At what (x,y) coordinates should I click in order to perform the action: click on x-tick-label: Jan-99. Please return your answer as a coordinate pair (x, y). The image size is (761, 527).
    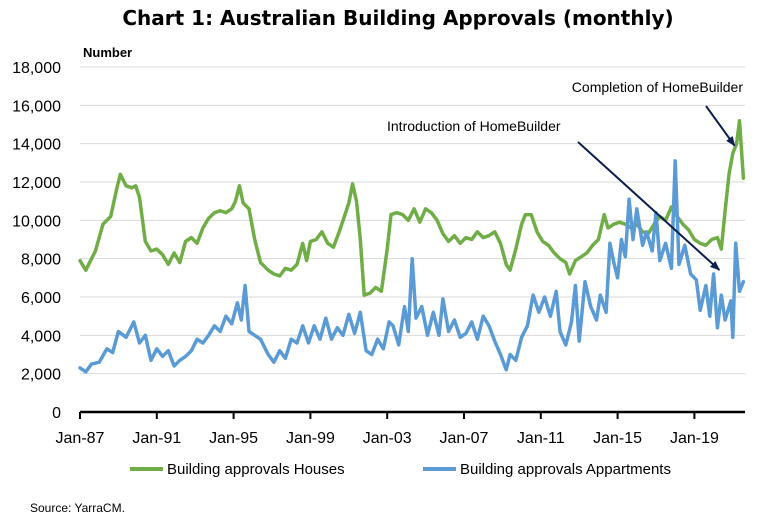
    Looking at the image, I should click on (310, 438).